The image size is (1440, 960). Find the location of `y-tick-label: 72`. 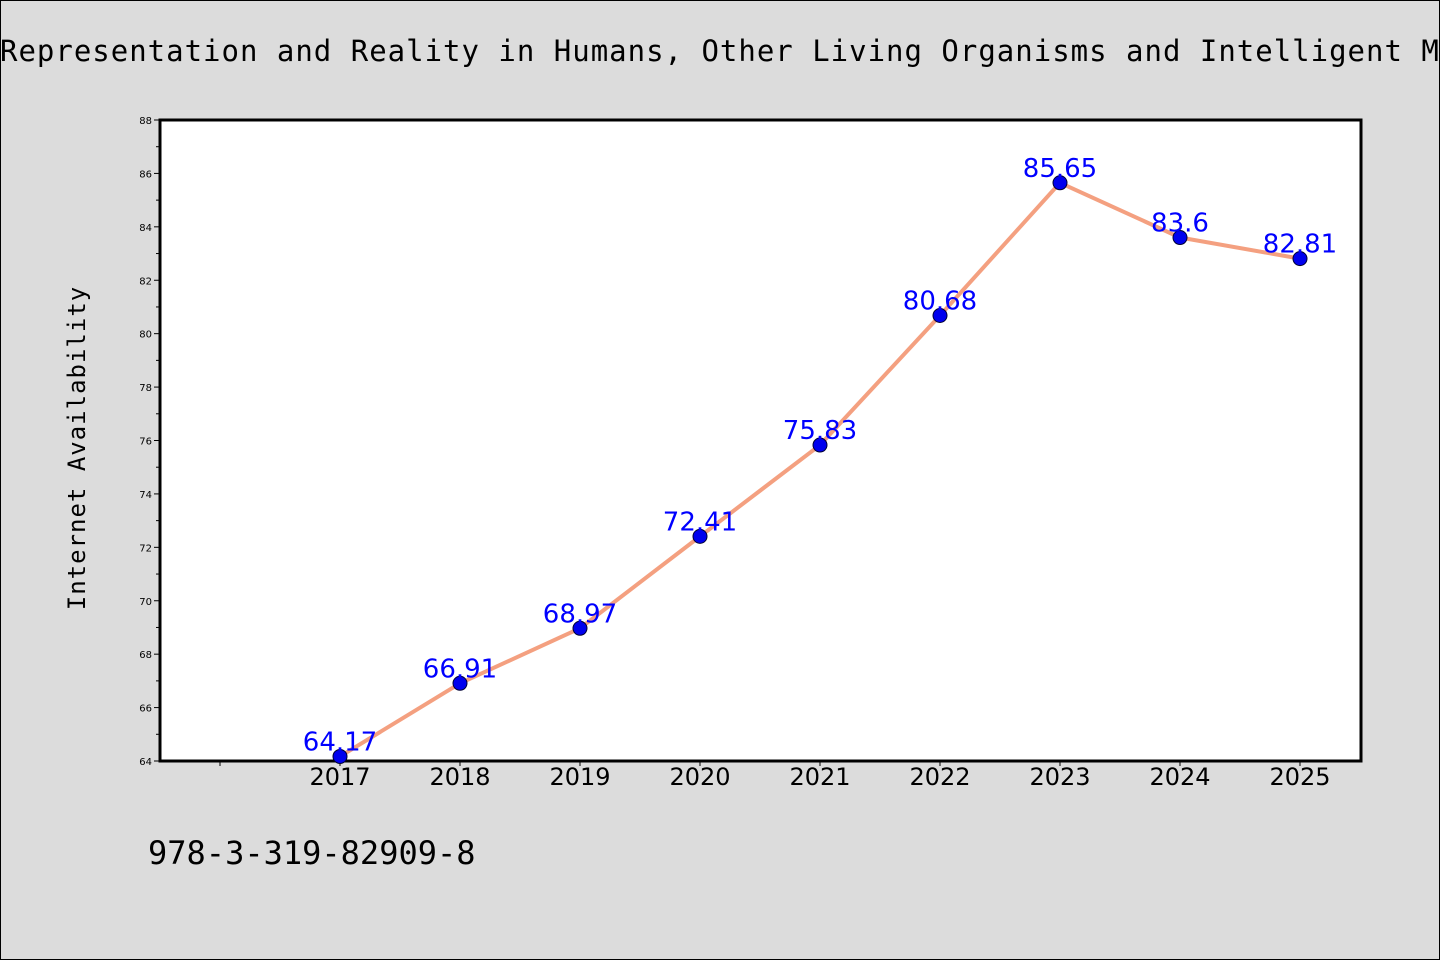

y-tick-label: 72 is located at coordinates (145, 548).